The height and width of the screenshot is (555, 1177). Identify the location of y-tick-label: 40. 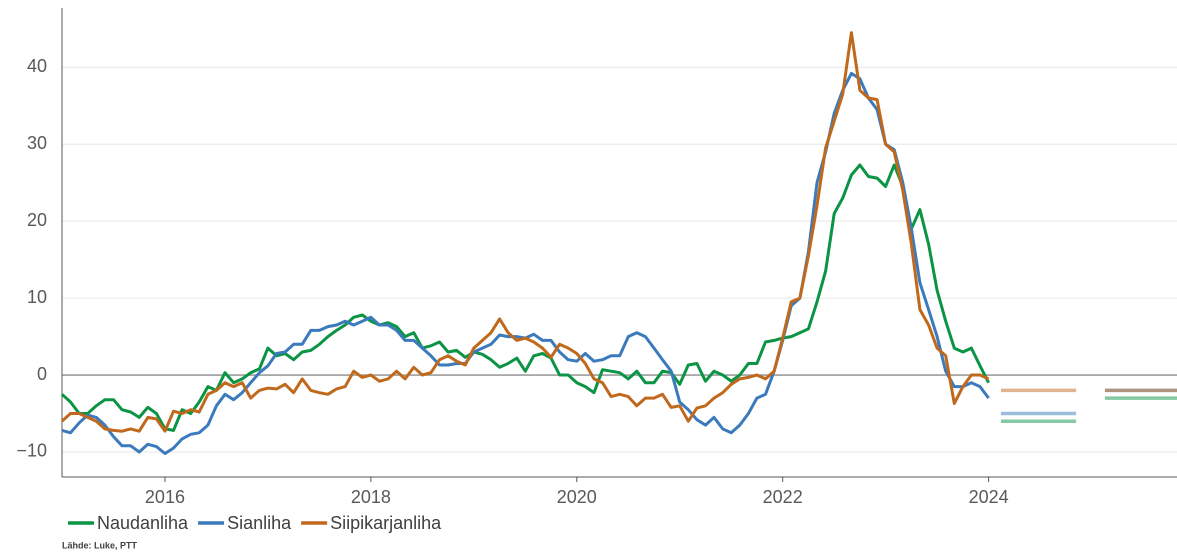
(37, 66).